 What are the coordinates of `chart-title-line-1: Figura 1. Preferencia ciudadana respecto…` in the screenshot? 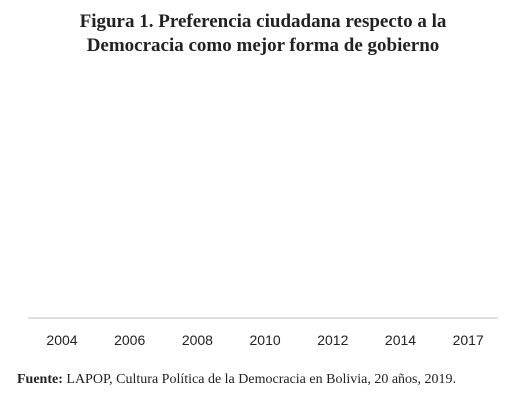 It's located at (263, 21).